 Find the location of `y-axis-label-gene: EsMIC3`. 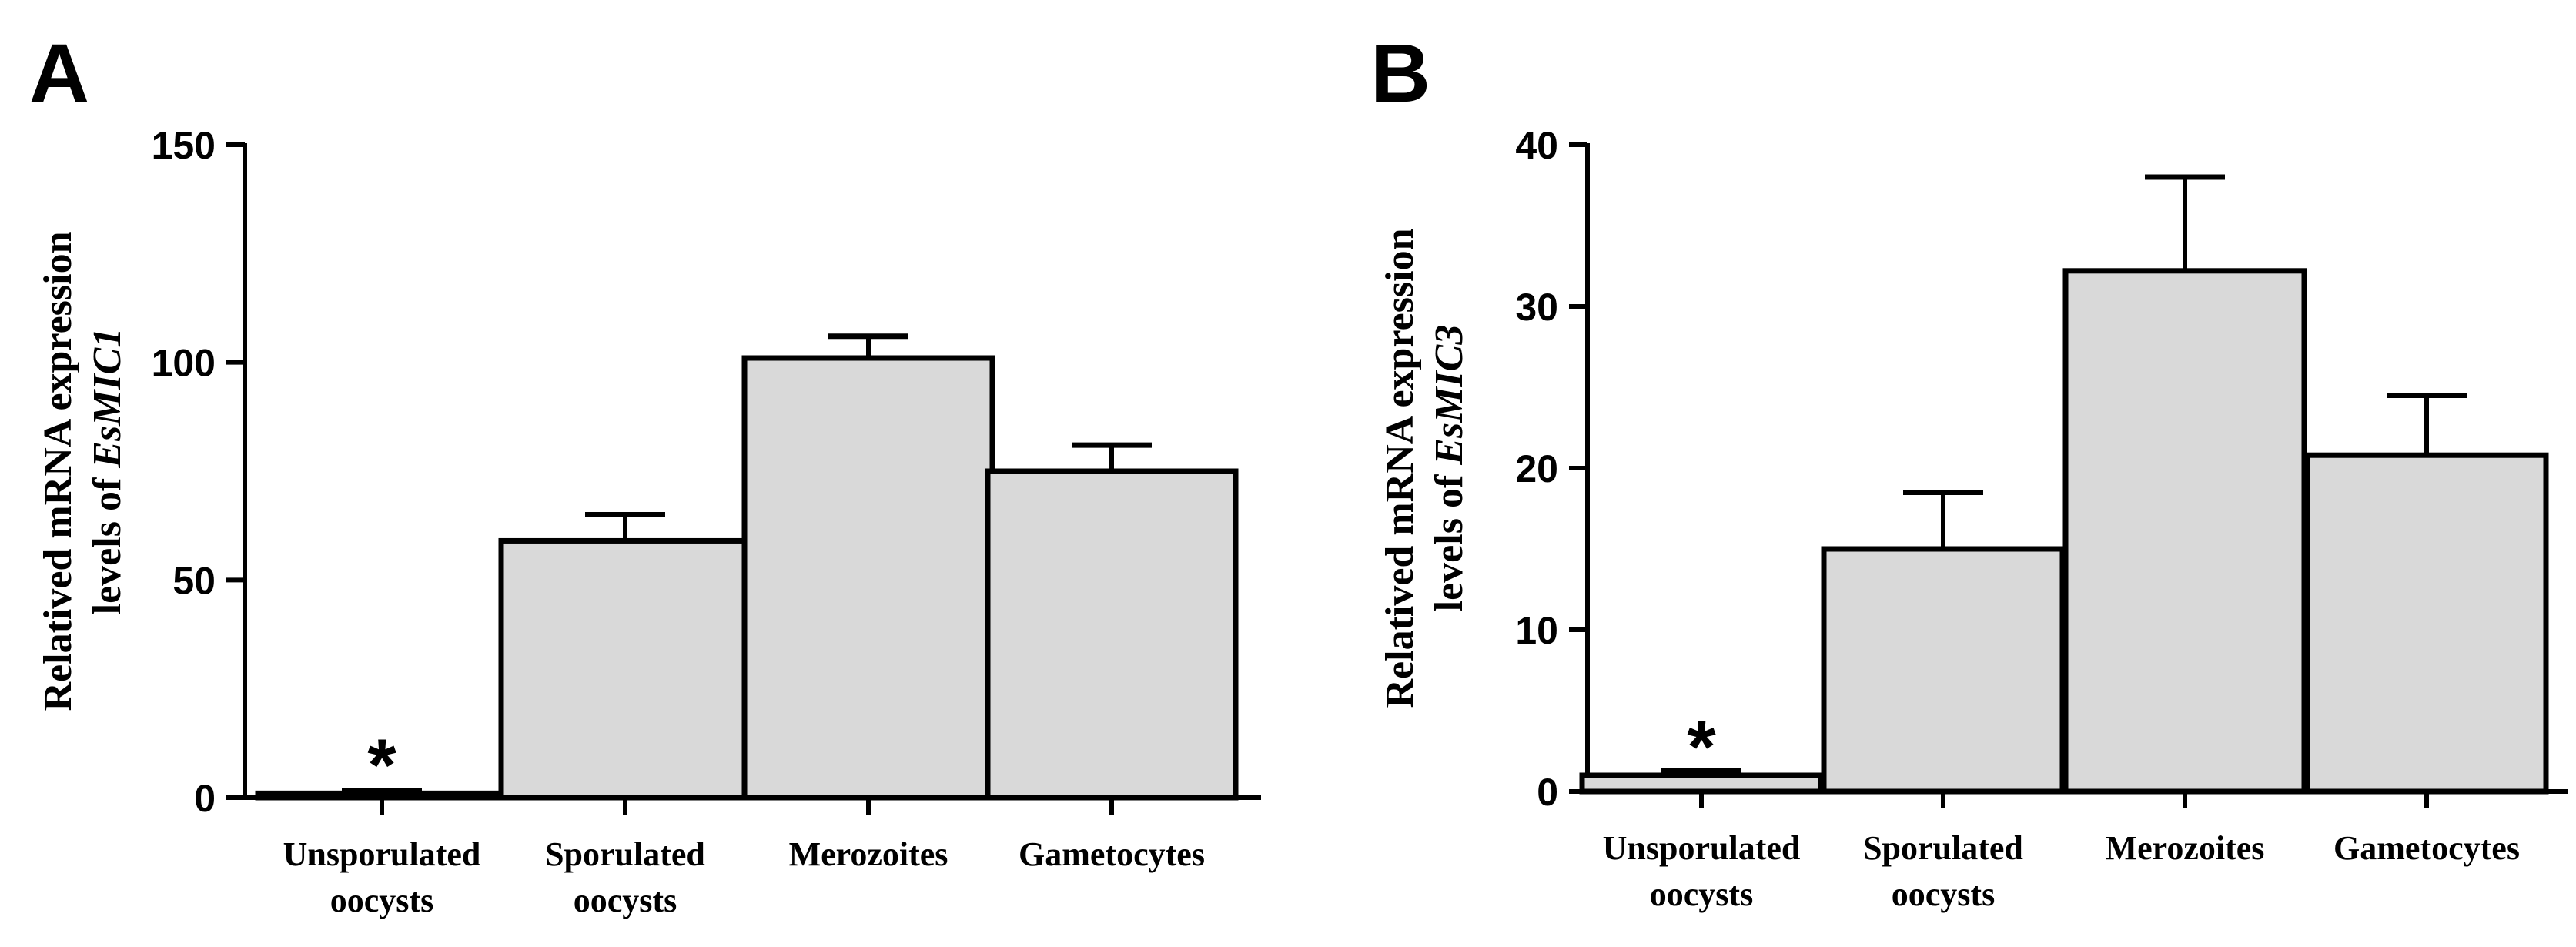

y-axis-label-gene: EsMIC3 is located at coordinates (1449, 395).